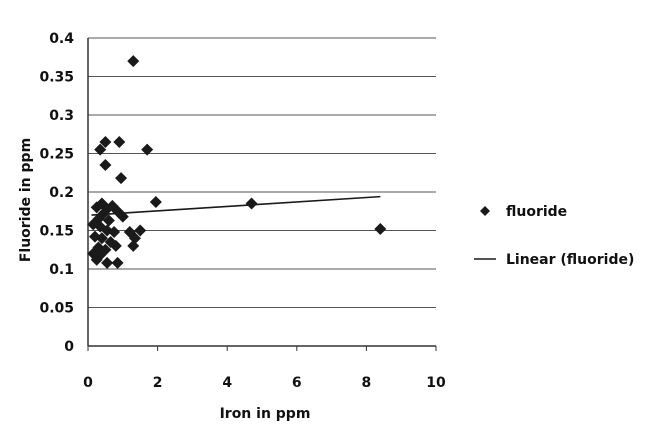 This screenshot has height=445, width=645. Describe the element at coordinates (56, 309) in the screenshot. I see `y-tick-label: 0.05` at that location.